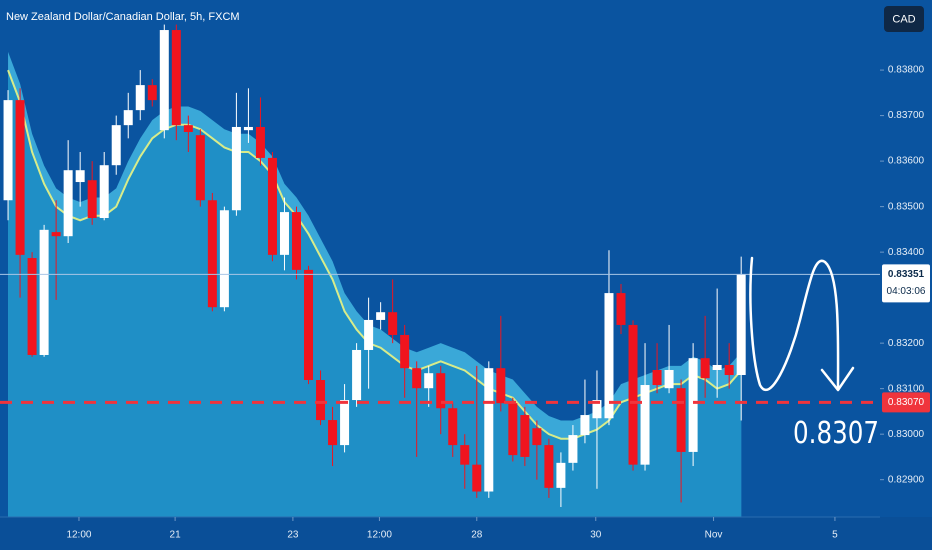  Describe the element at coordinates (906, 70) in the screenshot. I see `y-tick-label: 0.83800` at that location.